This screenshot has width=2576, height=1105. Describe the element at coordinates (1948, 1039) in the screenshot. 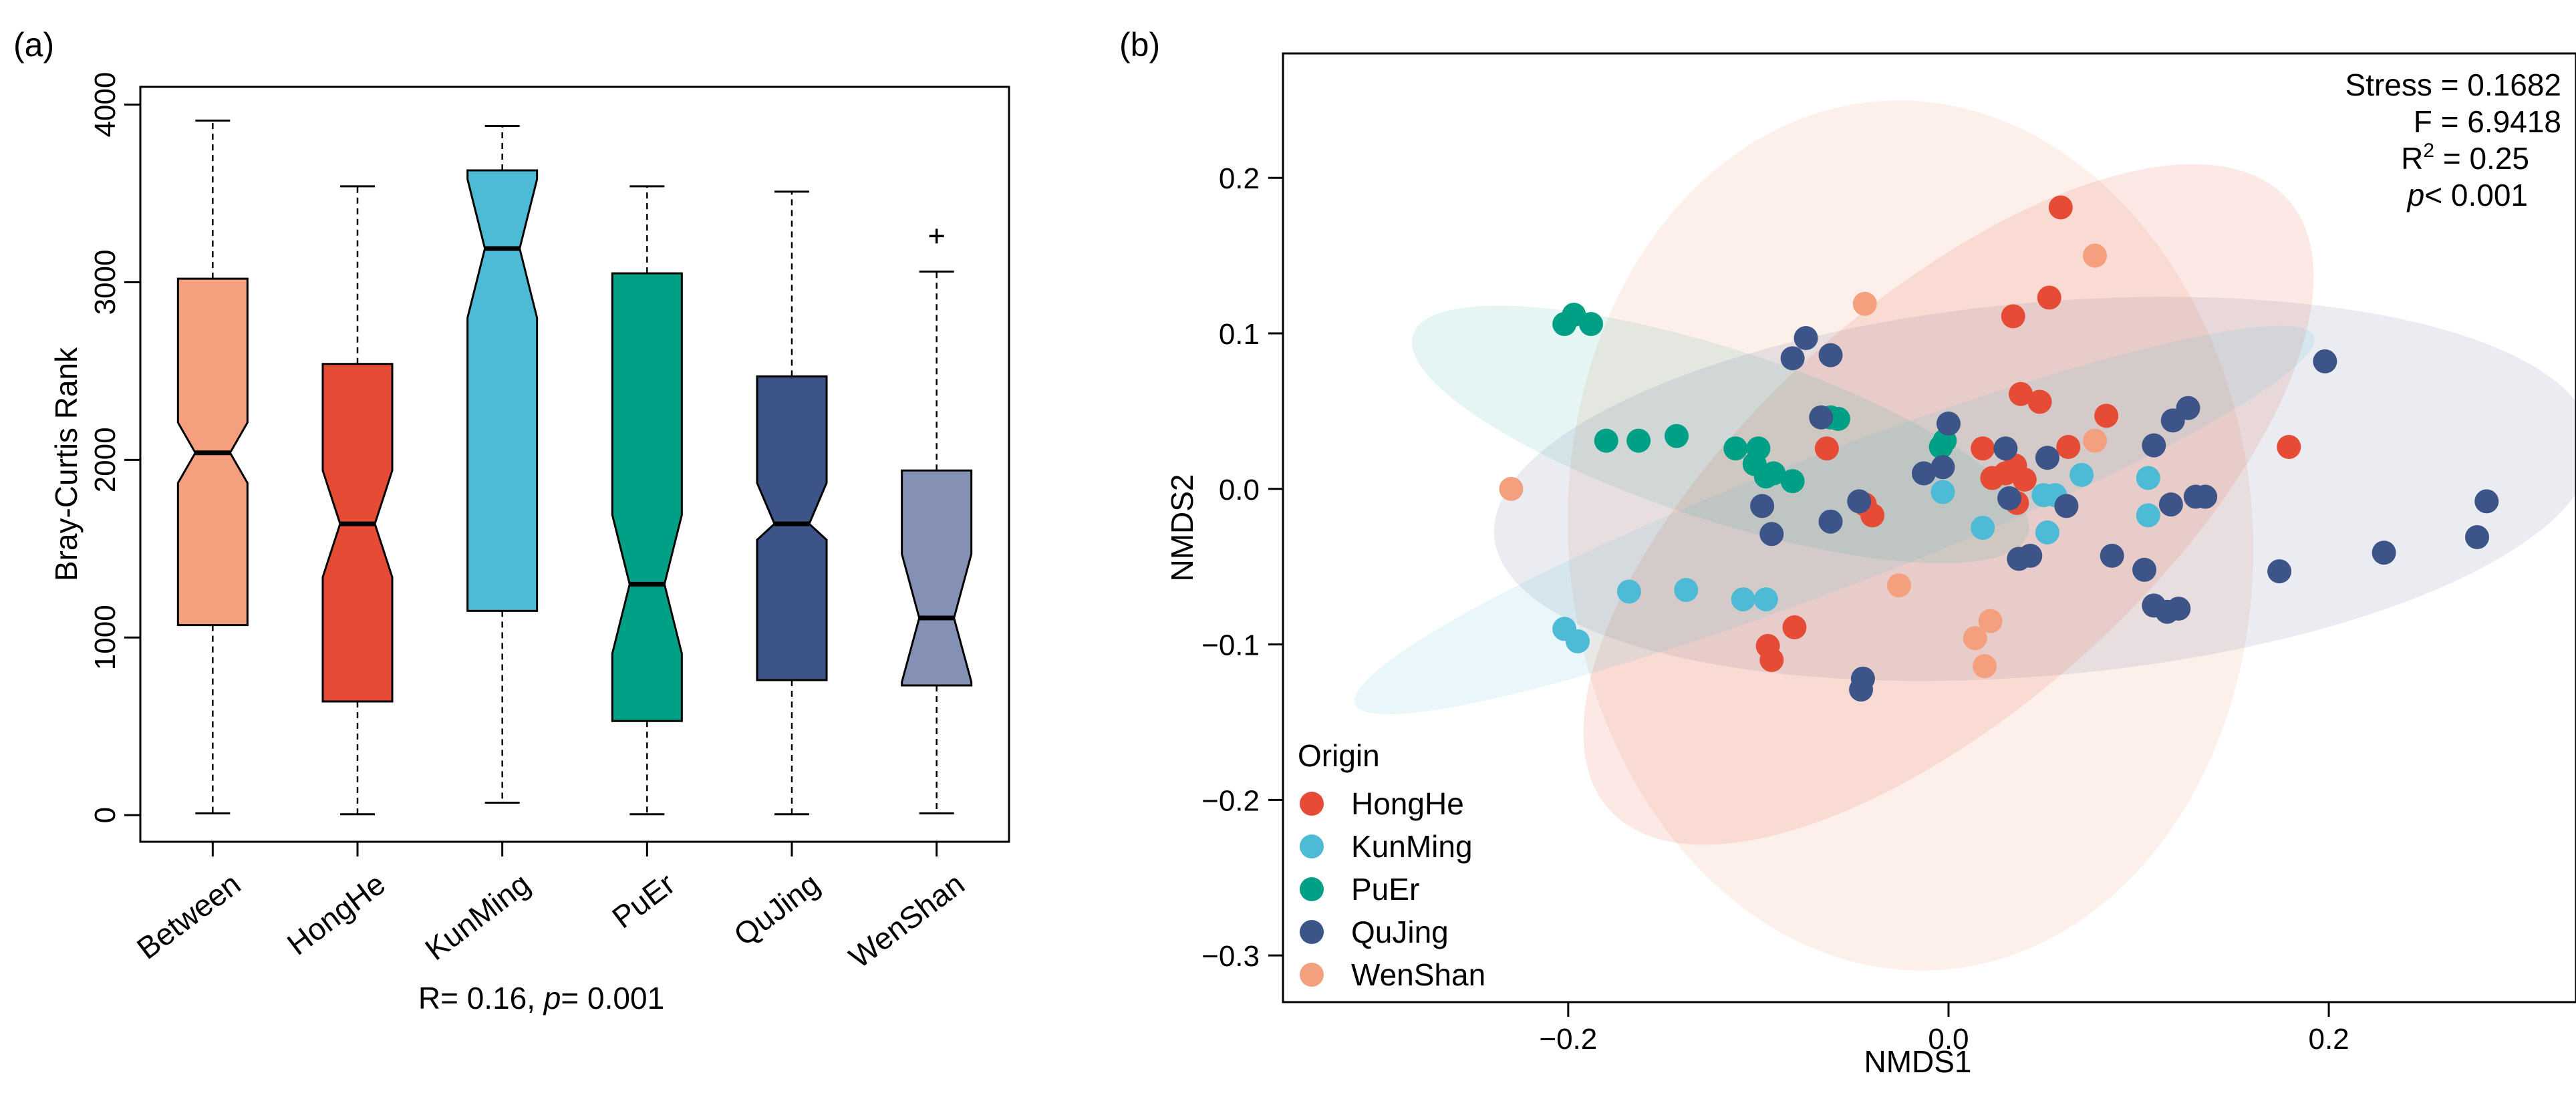

I see `x-tick-label: 0.0` at that location.